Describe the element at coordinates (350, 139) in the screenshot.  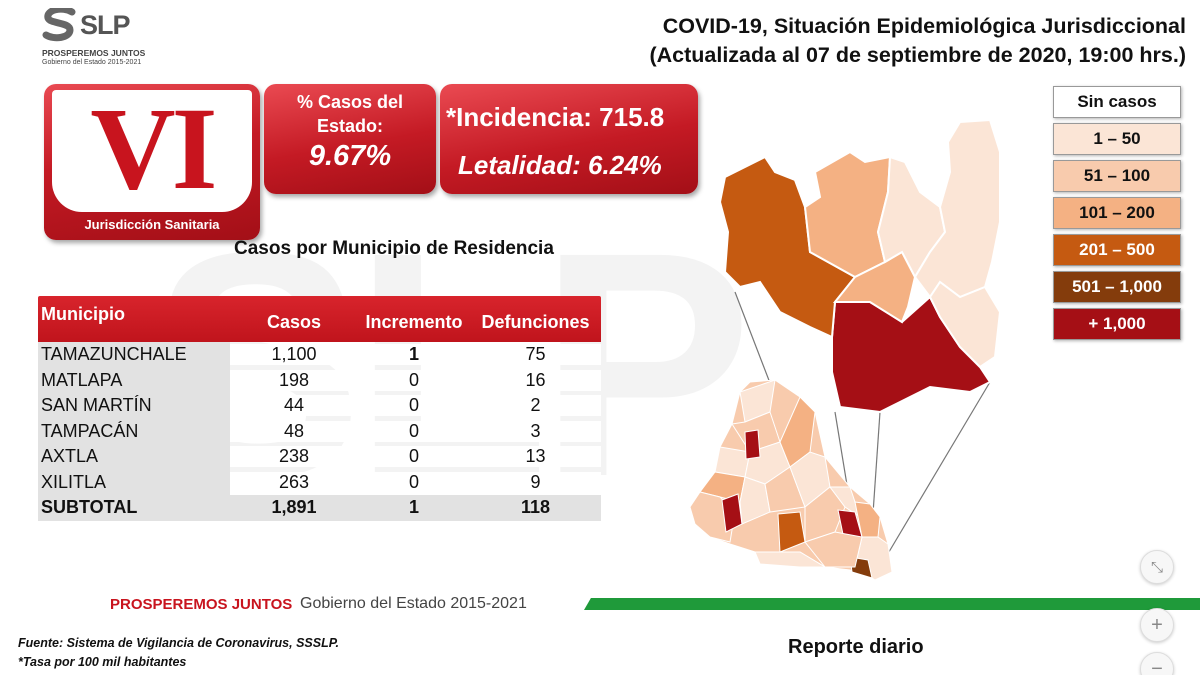
I see `percent-panel: % Casos del Estado: 9.67%` at that location.